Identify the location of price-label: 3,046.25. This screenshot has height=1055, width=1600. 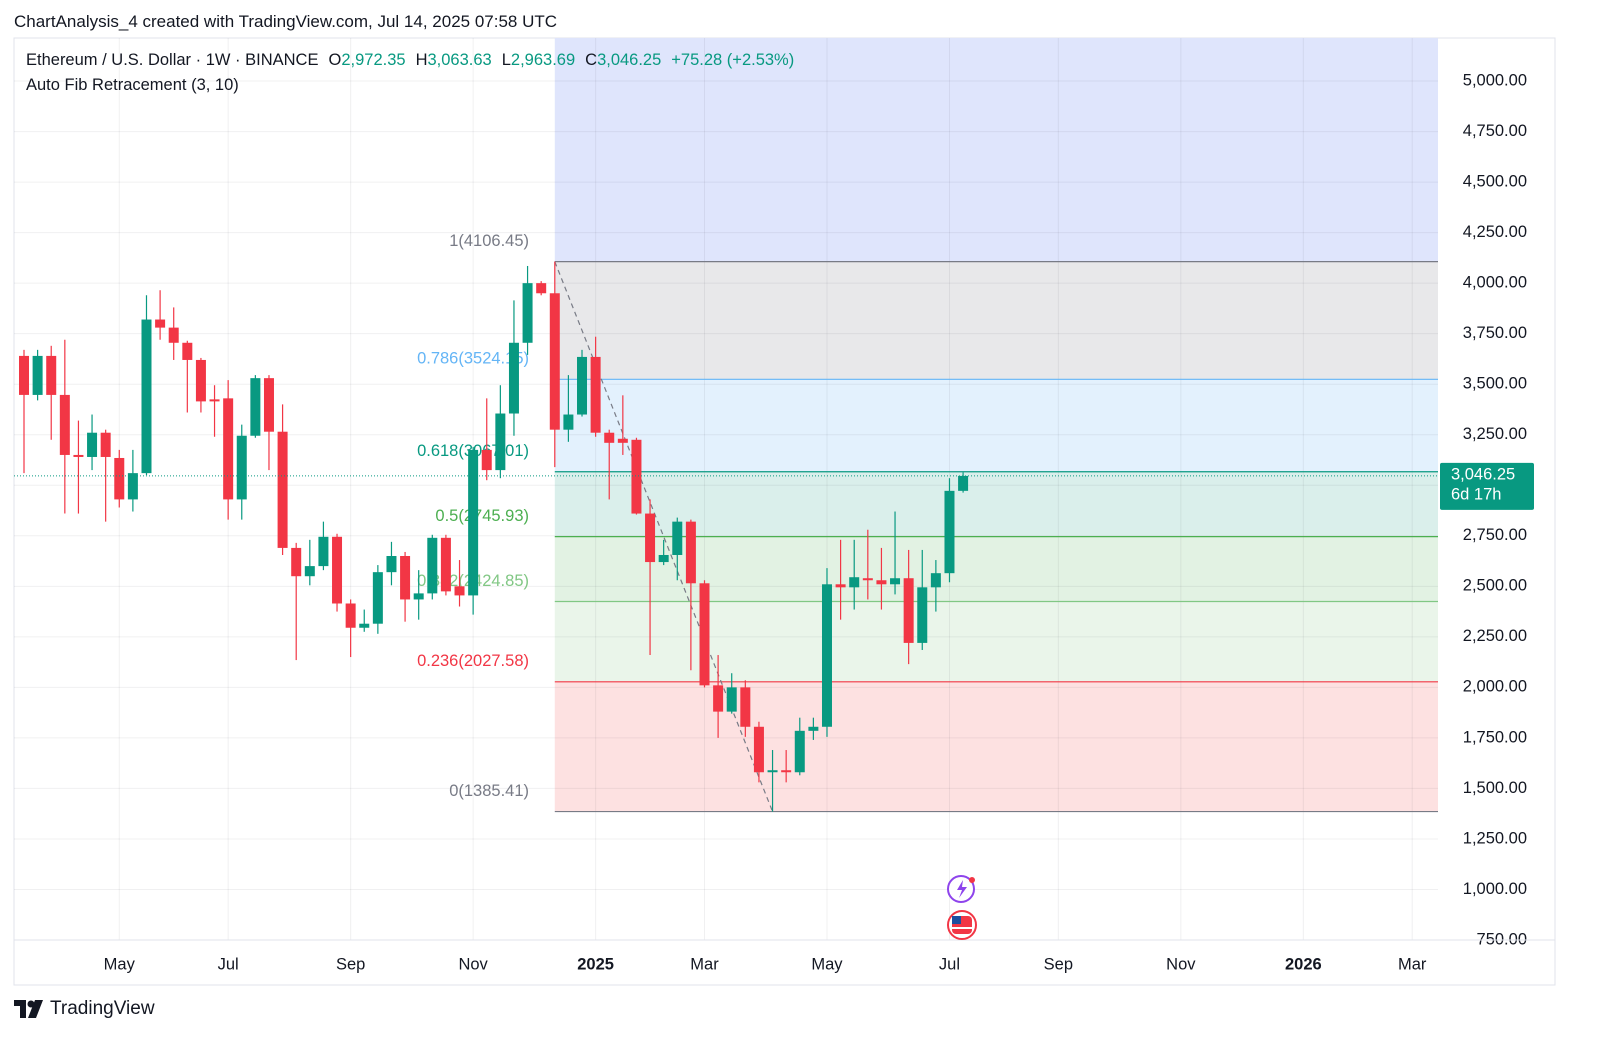
(1483, 474).